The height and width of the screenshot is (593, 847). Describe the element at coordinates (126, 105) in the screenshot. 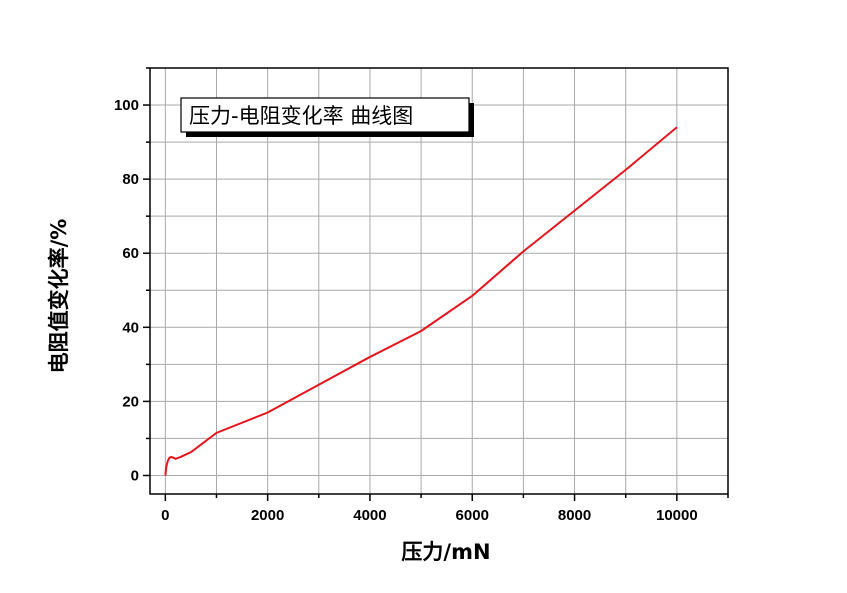

I see `y-tick-label: 100` at that location.